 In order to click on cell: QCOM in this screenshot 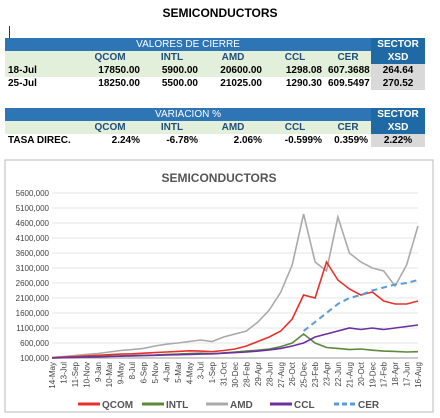, I will do `click(110, 57)`.